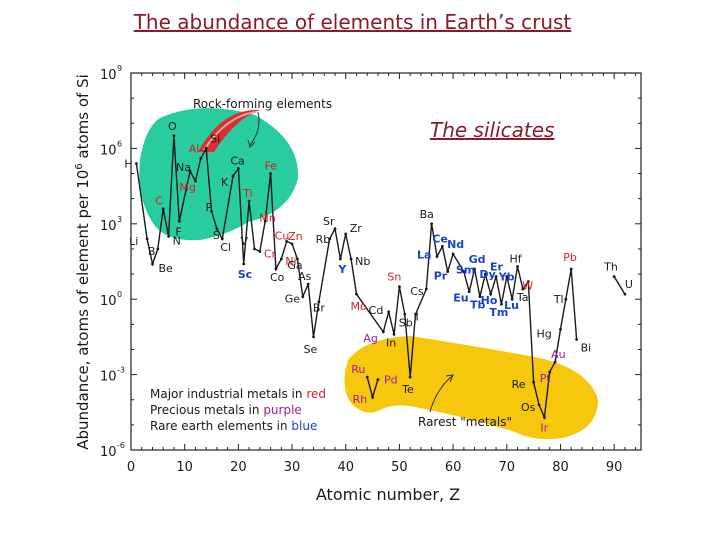 The height and width of the screenshot is (540, 720). Describe the element at coordinates (270, 173) in the screenshot. I see `point-fe` at that location.